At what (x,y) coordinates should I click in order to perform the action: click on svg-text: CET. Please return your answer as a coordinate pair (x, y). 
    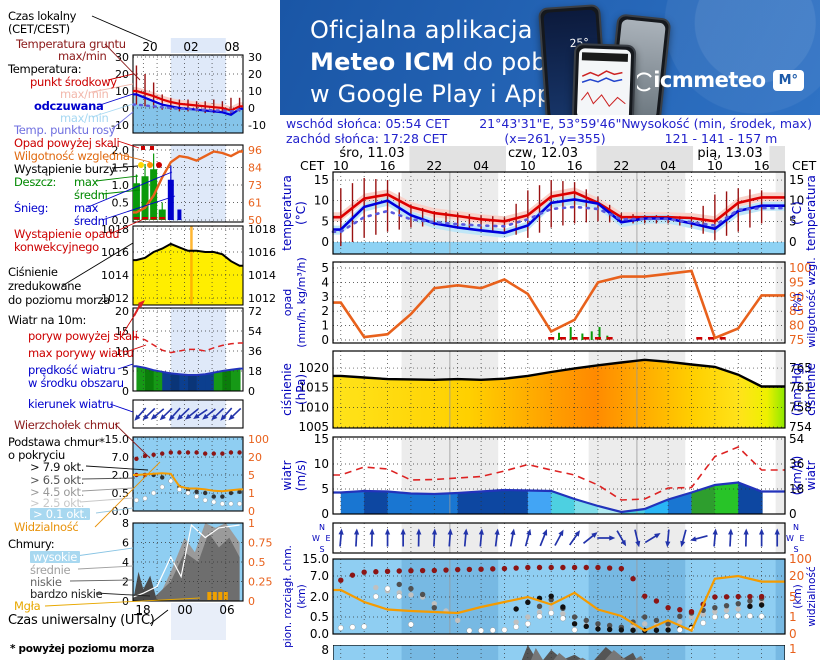
    Looking at the image, I should click on (804, 165).